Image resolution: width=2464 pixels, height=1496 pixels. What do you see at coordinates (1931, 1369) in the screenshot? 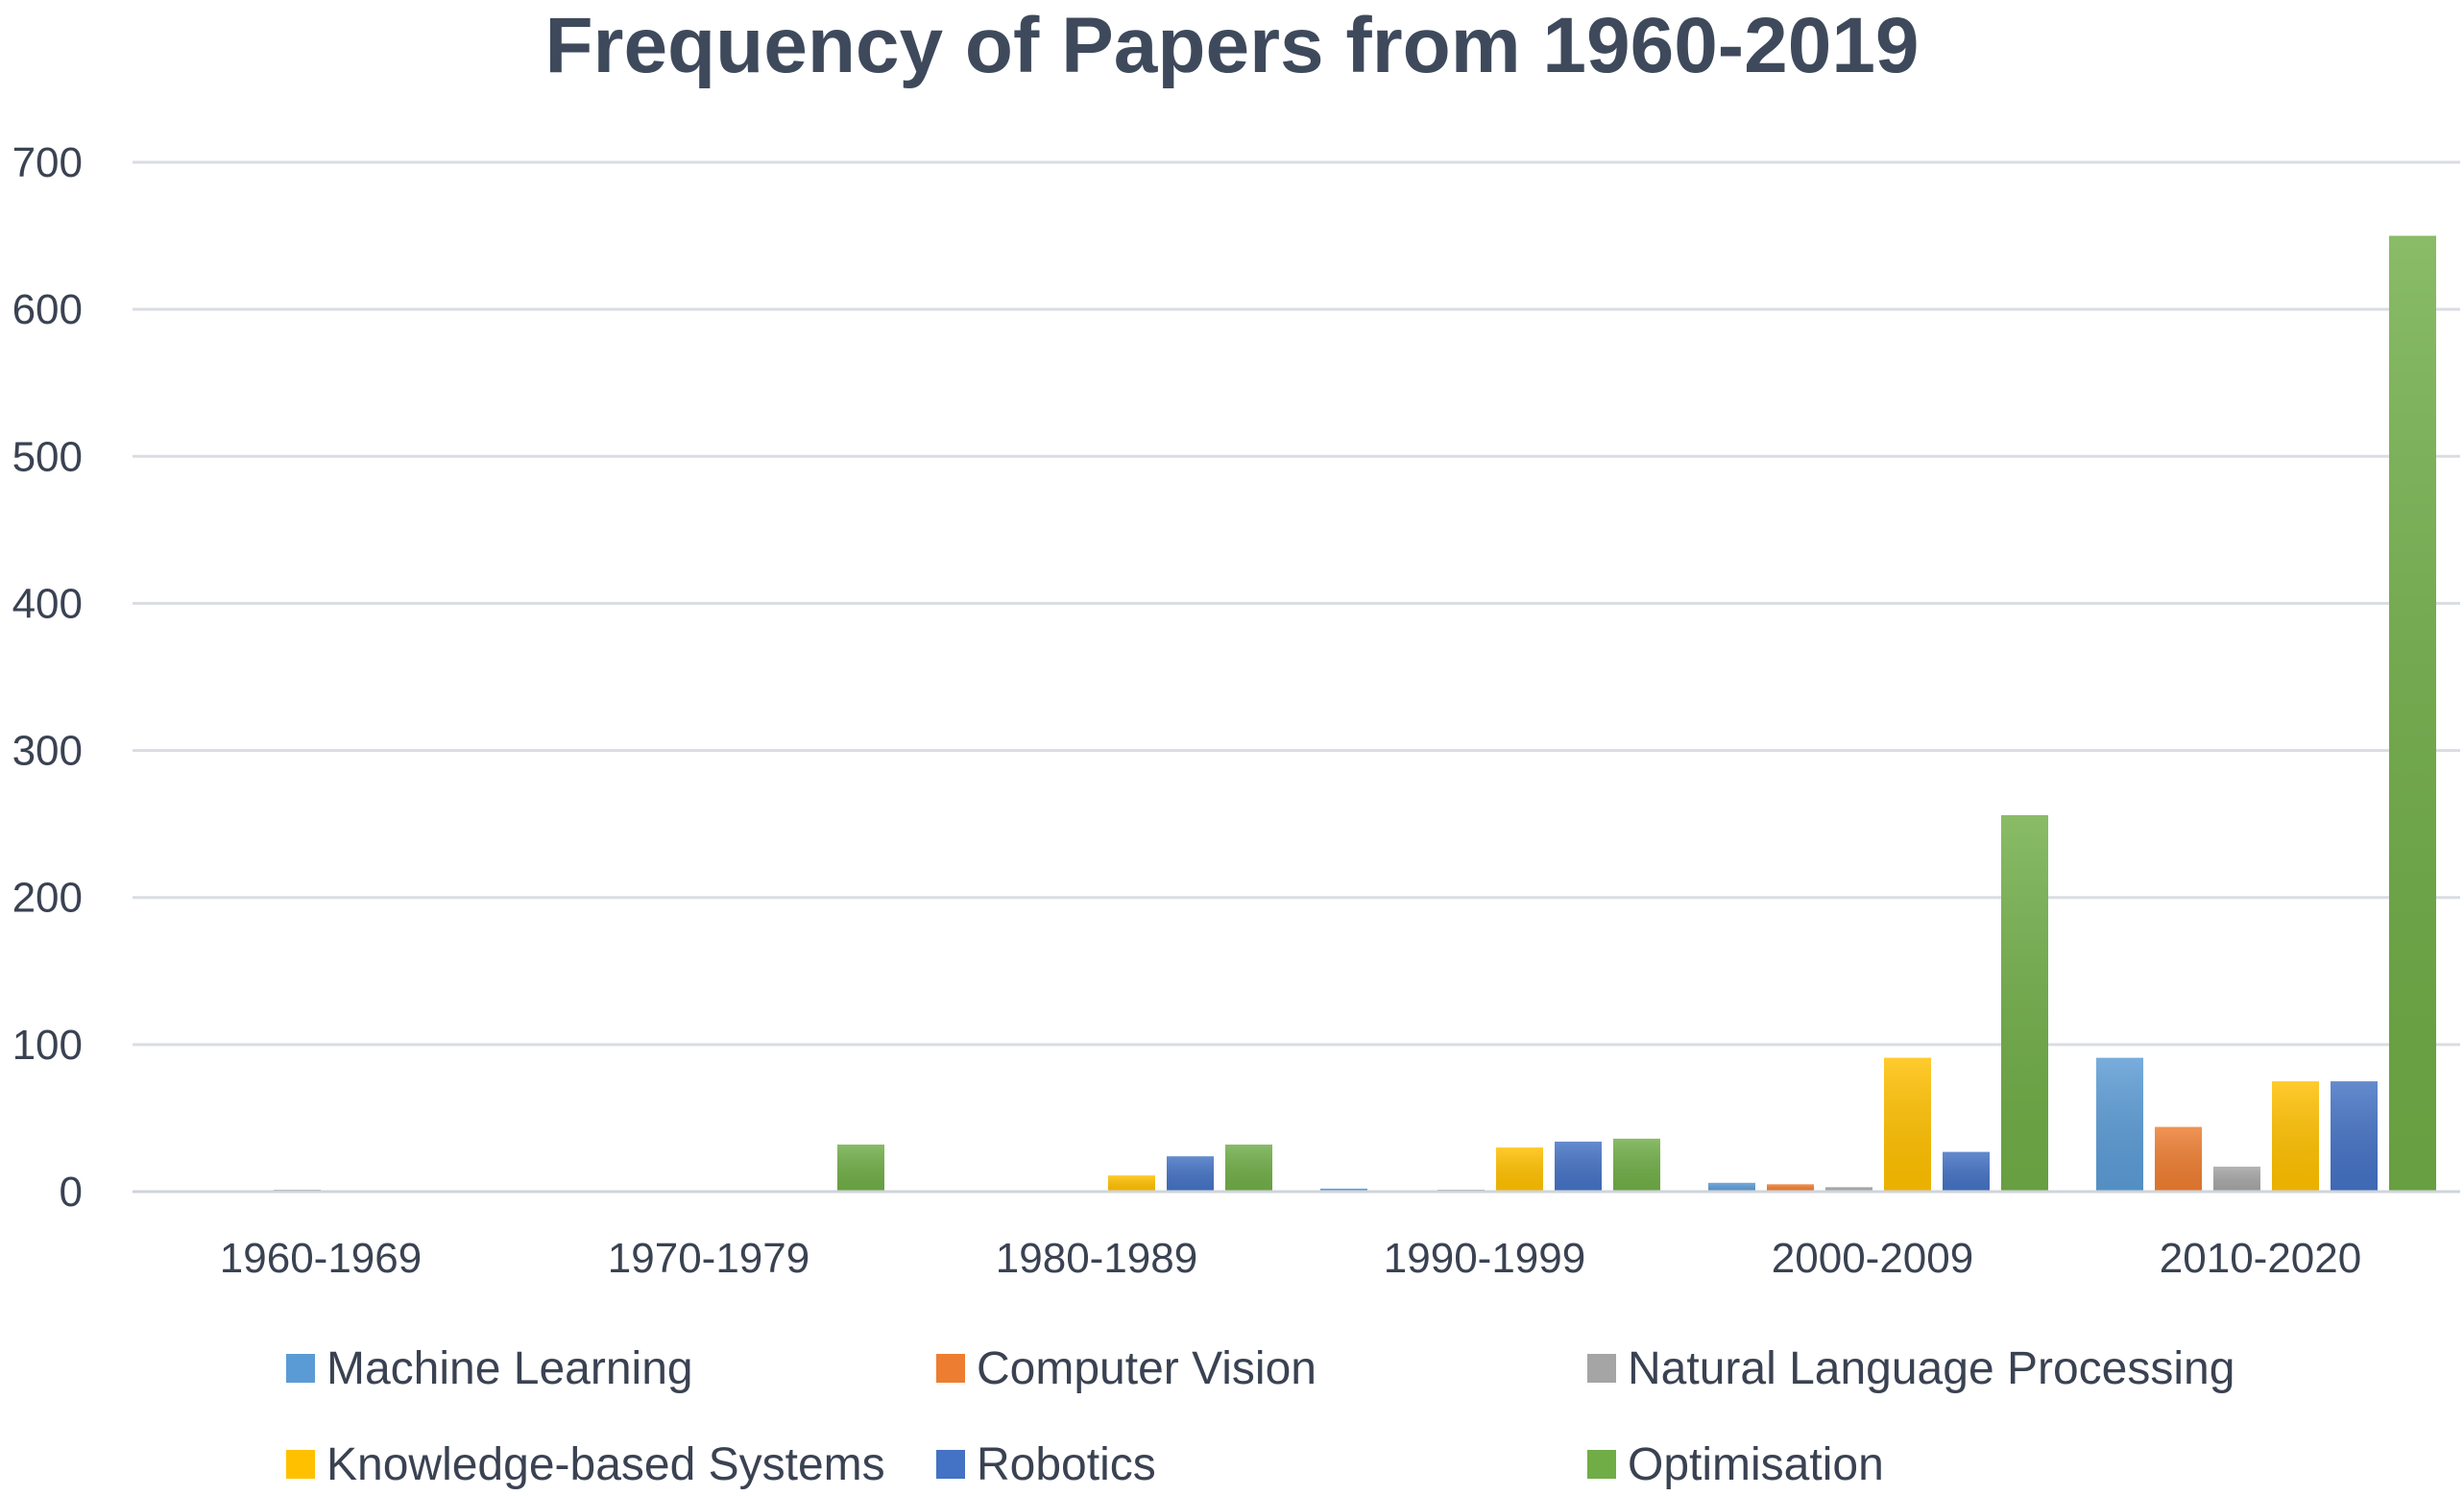
I see `legend-label: Natural Language Processing` at bounding box center [1931, 1369].